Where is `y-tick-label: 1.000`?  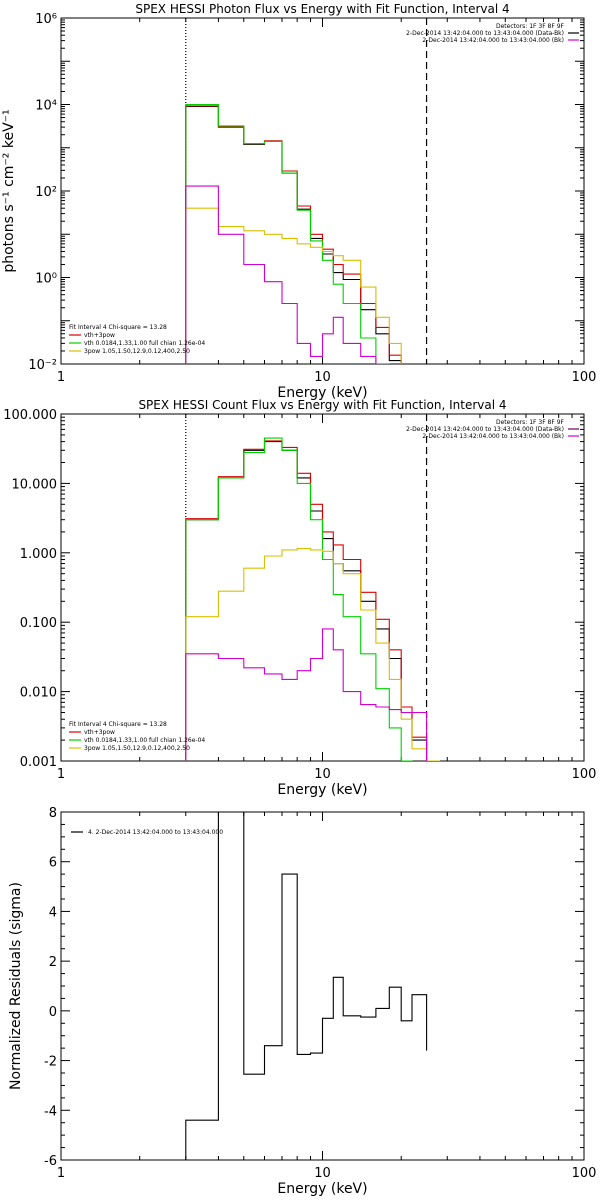
y-tick-label: 1.000 is located at coordinates (38, 554).